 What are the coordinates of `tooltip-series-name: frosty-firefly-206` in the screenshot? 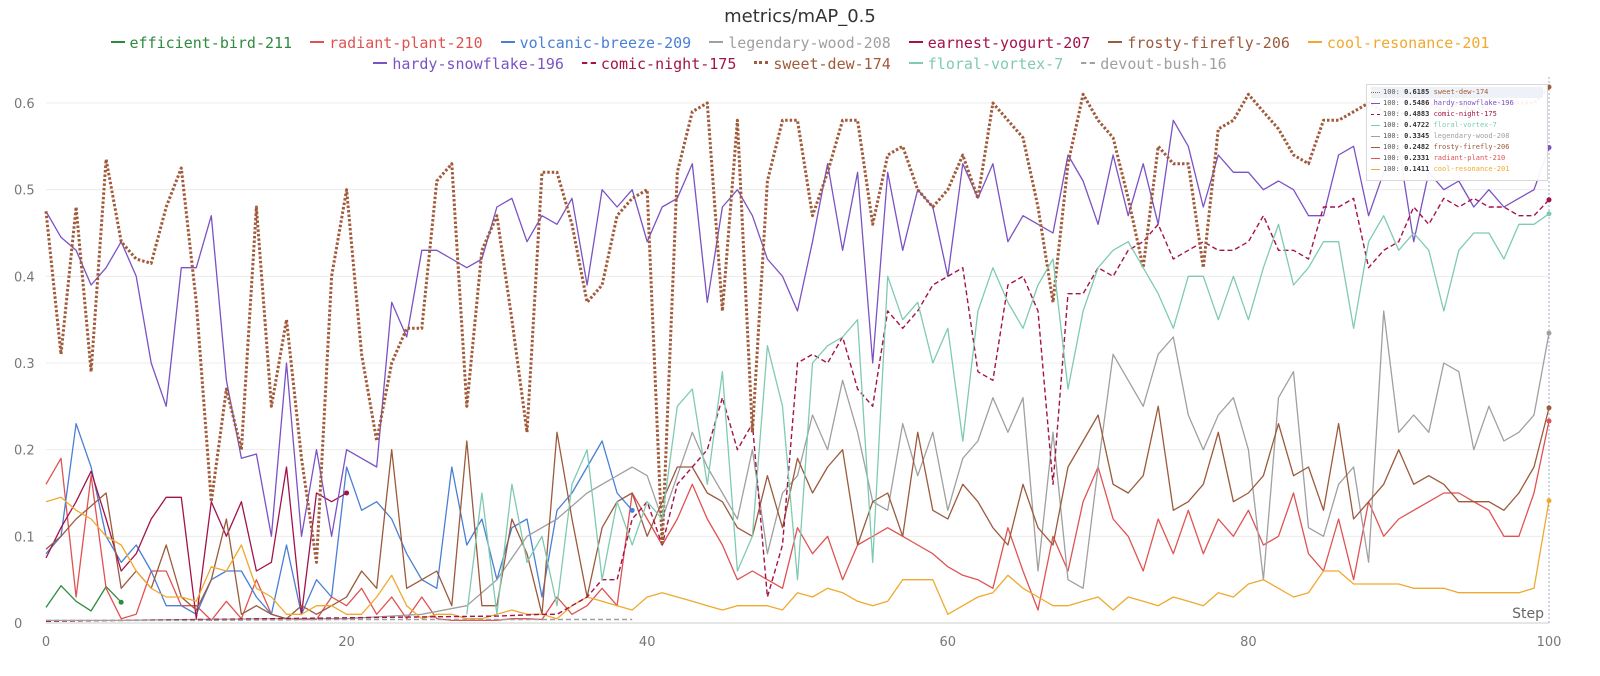 It's located at (1471, 147).